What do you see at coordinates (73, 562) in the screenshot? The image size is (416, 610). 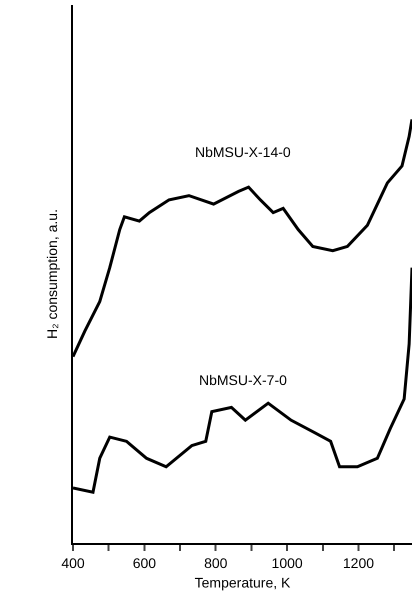 I see `x-tick-label: 400` at bounding box center [73, 562].